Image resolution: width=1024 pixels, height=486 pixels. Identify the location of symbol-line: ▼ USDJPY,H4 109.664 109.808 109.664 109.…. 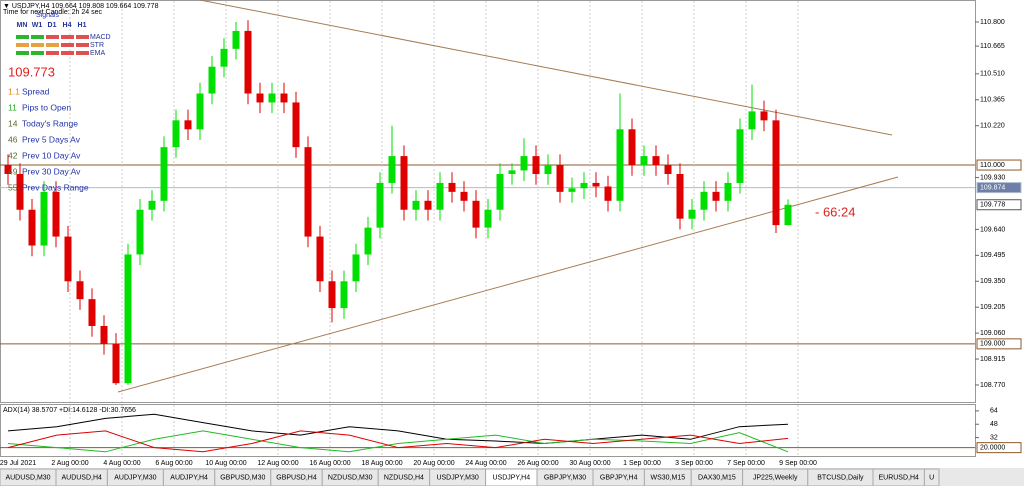
(81, 6).